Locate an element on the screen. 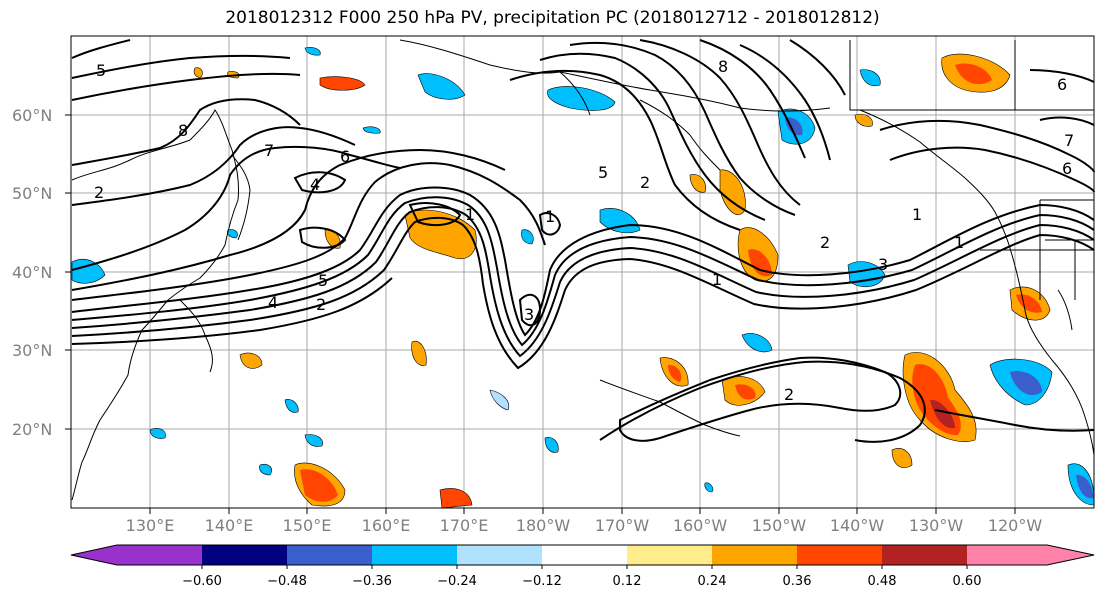  colorbar-tick-label: −0.48 is located at coordinates (287, 581).